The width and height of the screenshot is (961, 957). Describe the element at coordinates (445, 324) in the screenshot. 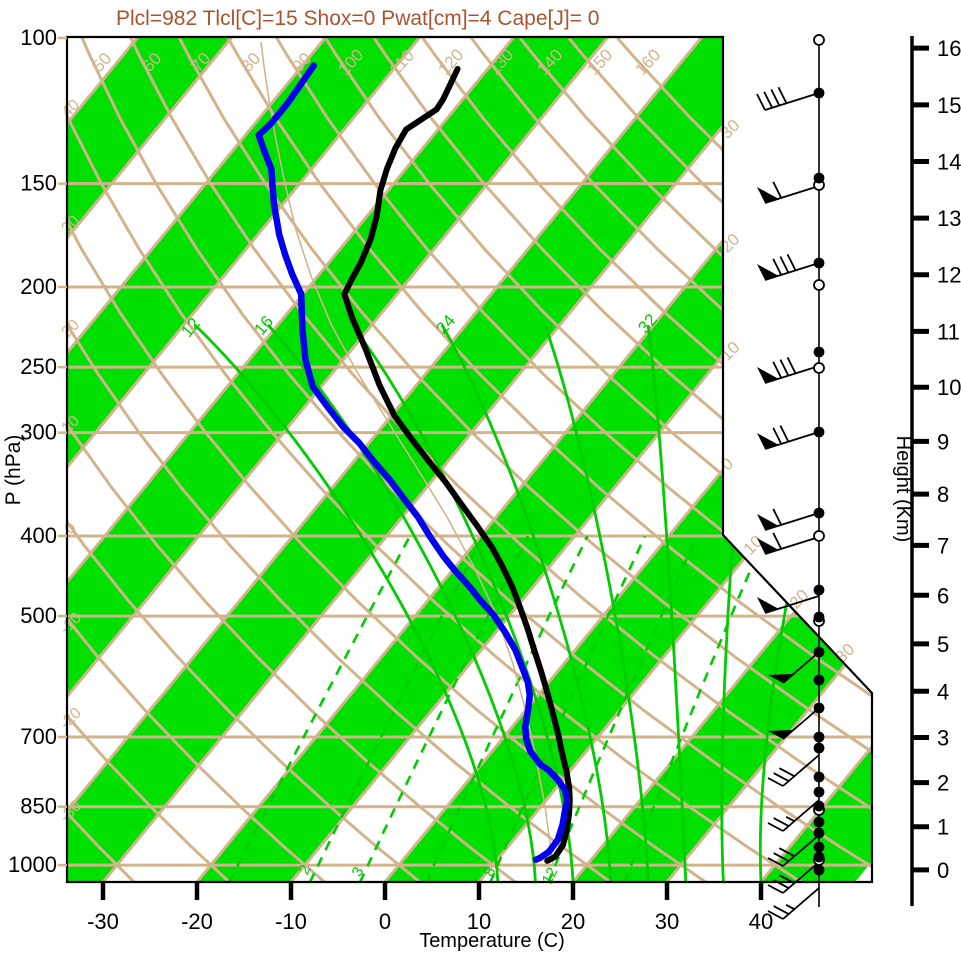

I see `svg-text: 24` at that location.